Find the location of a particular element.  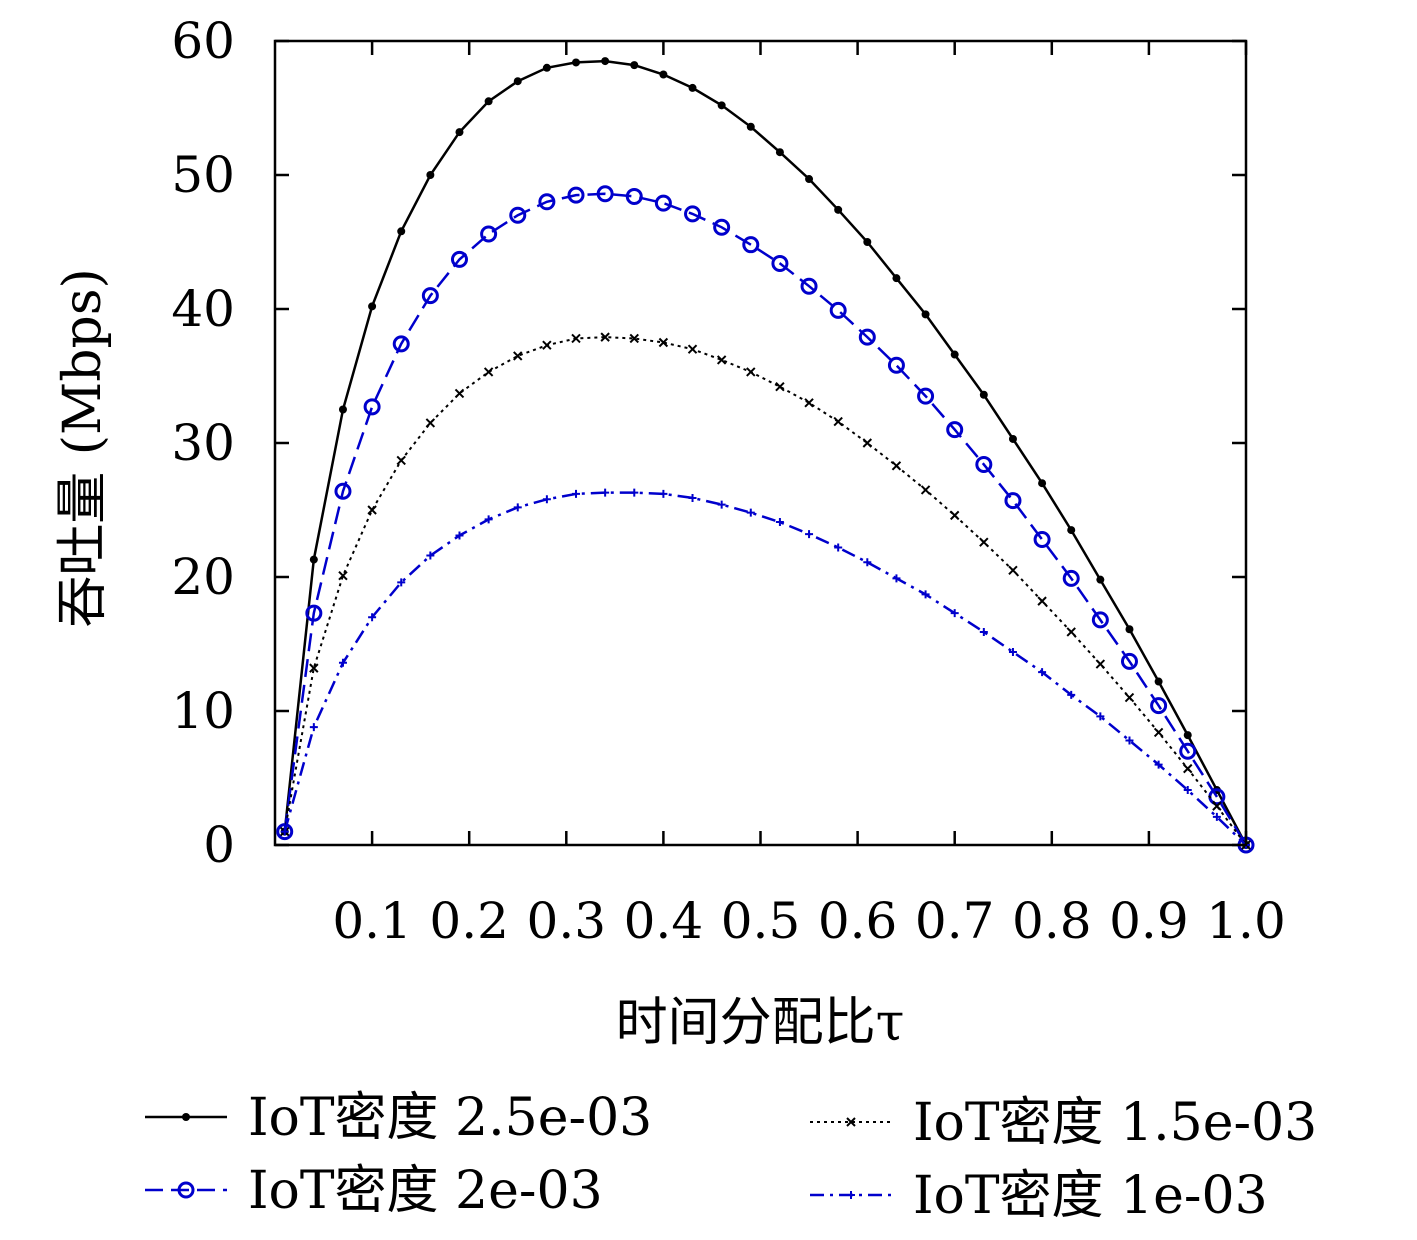

legend-item: IoT密度 1e-03 is located at coordinates (1039, 1196).